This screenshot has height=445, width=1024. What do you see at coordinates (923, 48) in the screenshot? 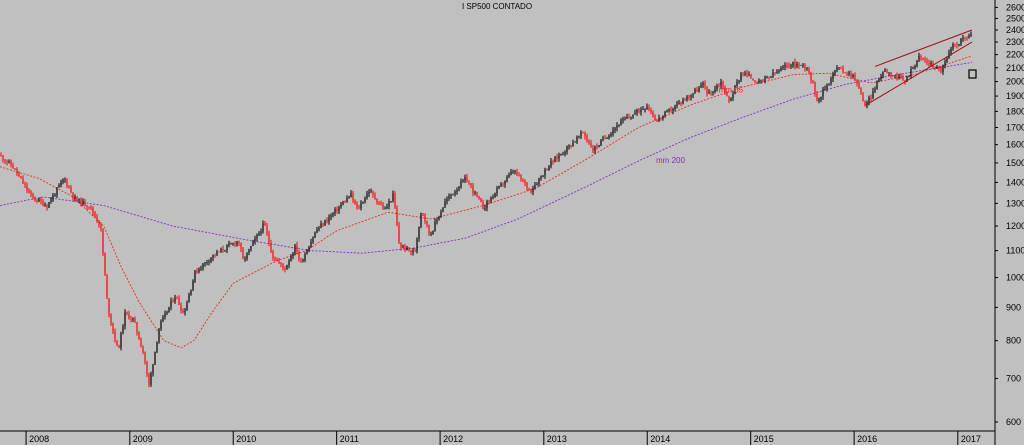
I see `trendline` at bounding box center [923, 48].